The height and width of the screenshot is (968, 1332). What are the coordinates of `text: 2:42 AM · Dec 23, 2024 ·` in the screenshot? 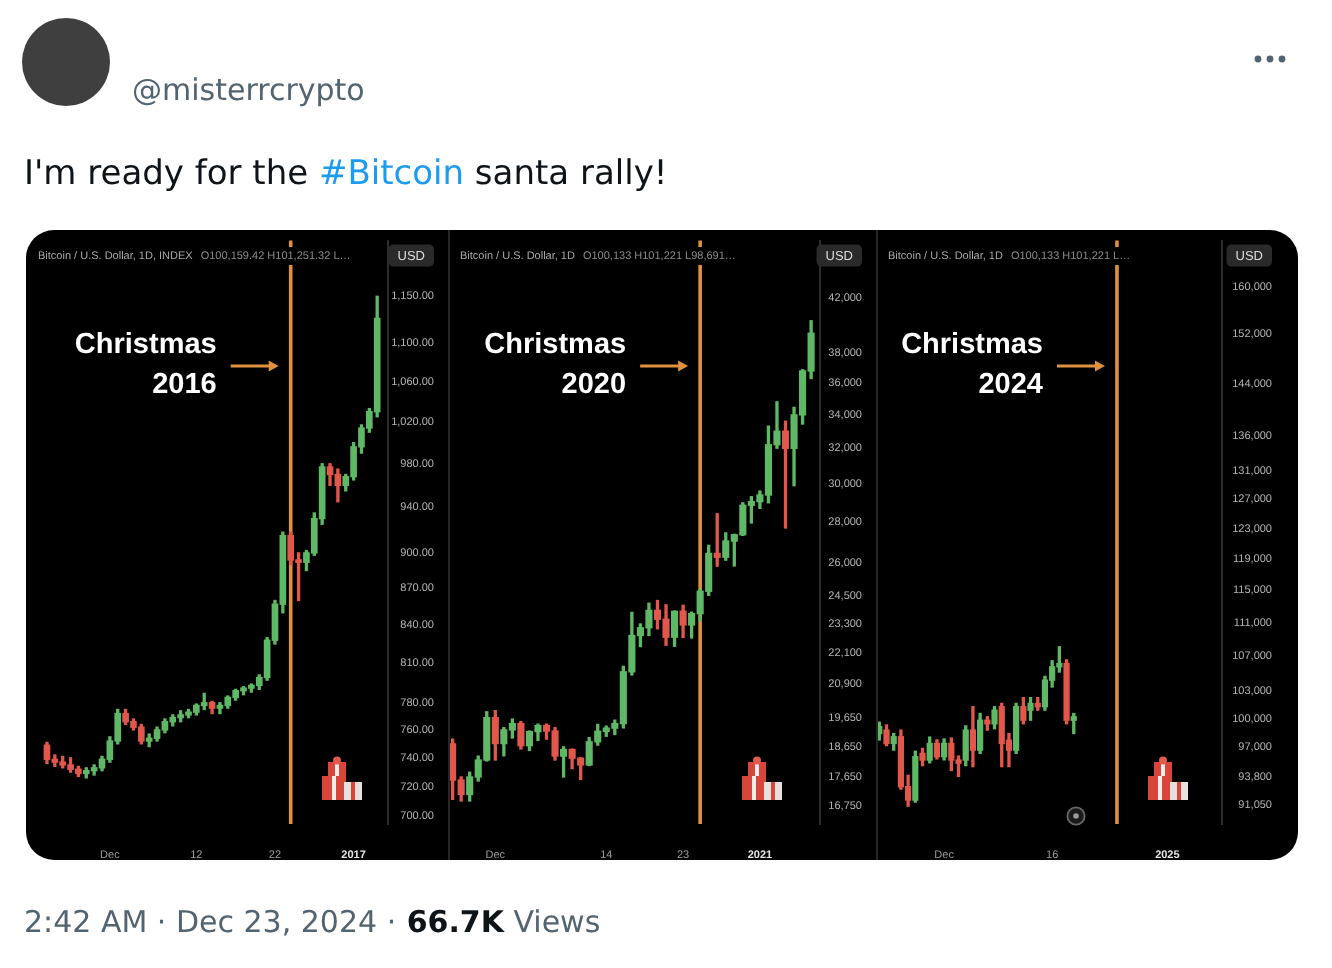 It's located at (210, 922).